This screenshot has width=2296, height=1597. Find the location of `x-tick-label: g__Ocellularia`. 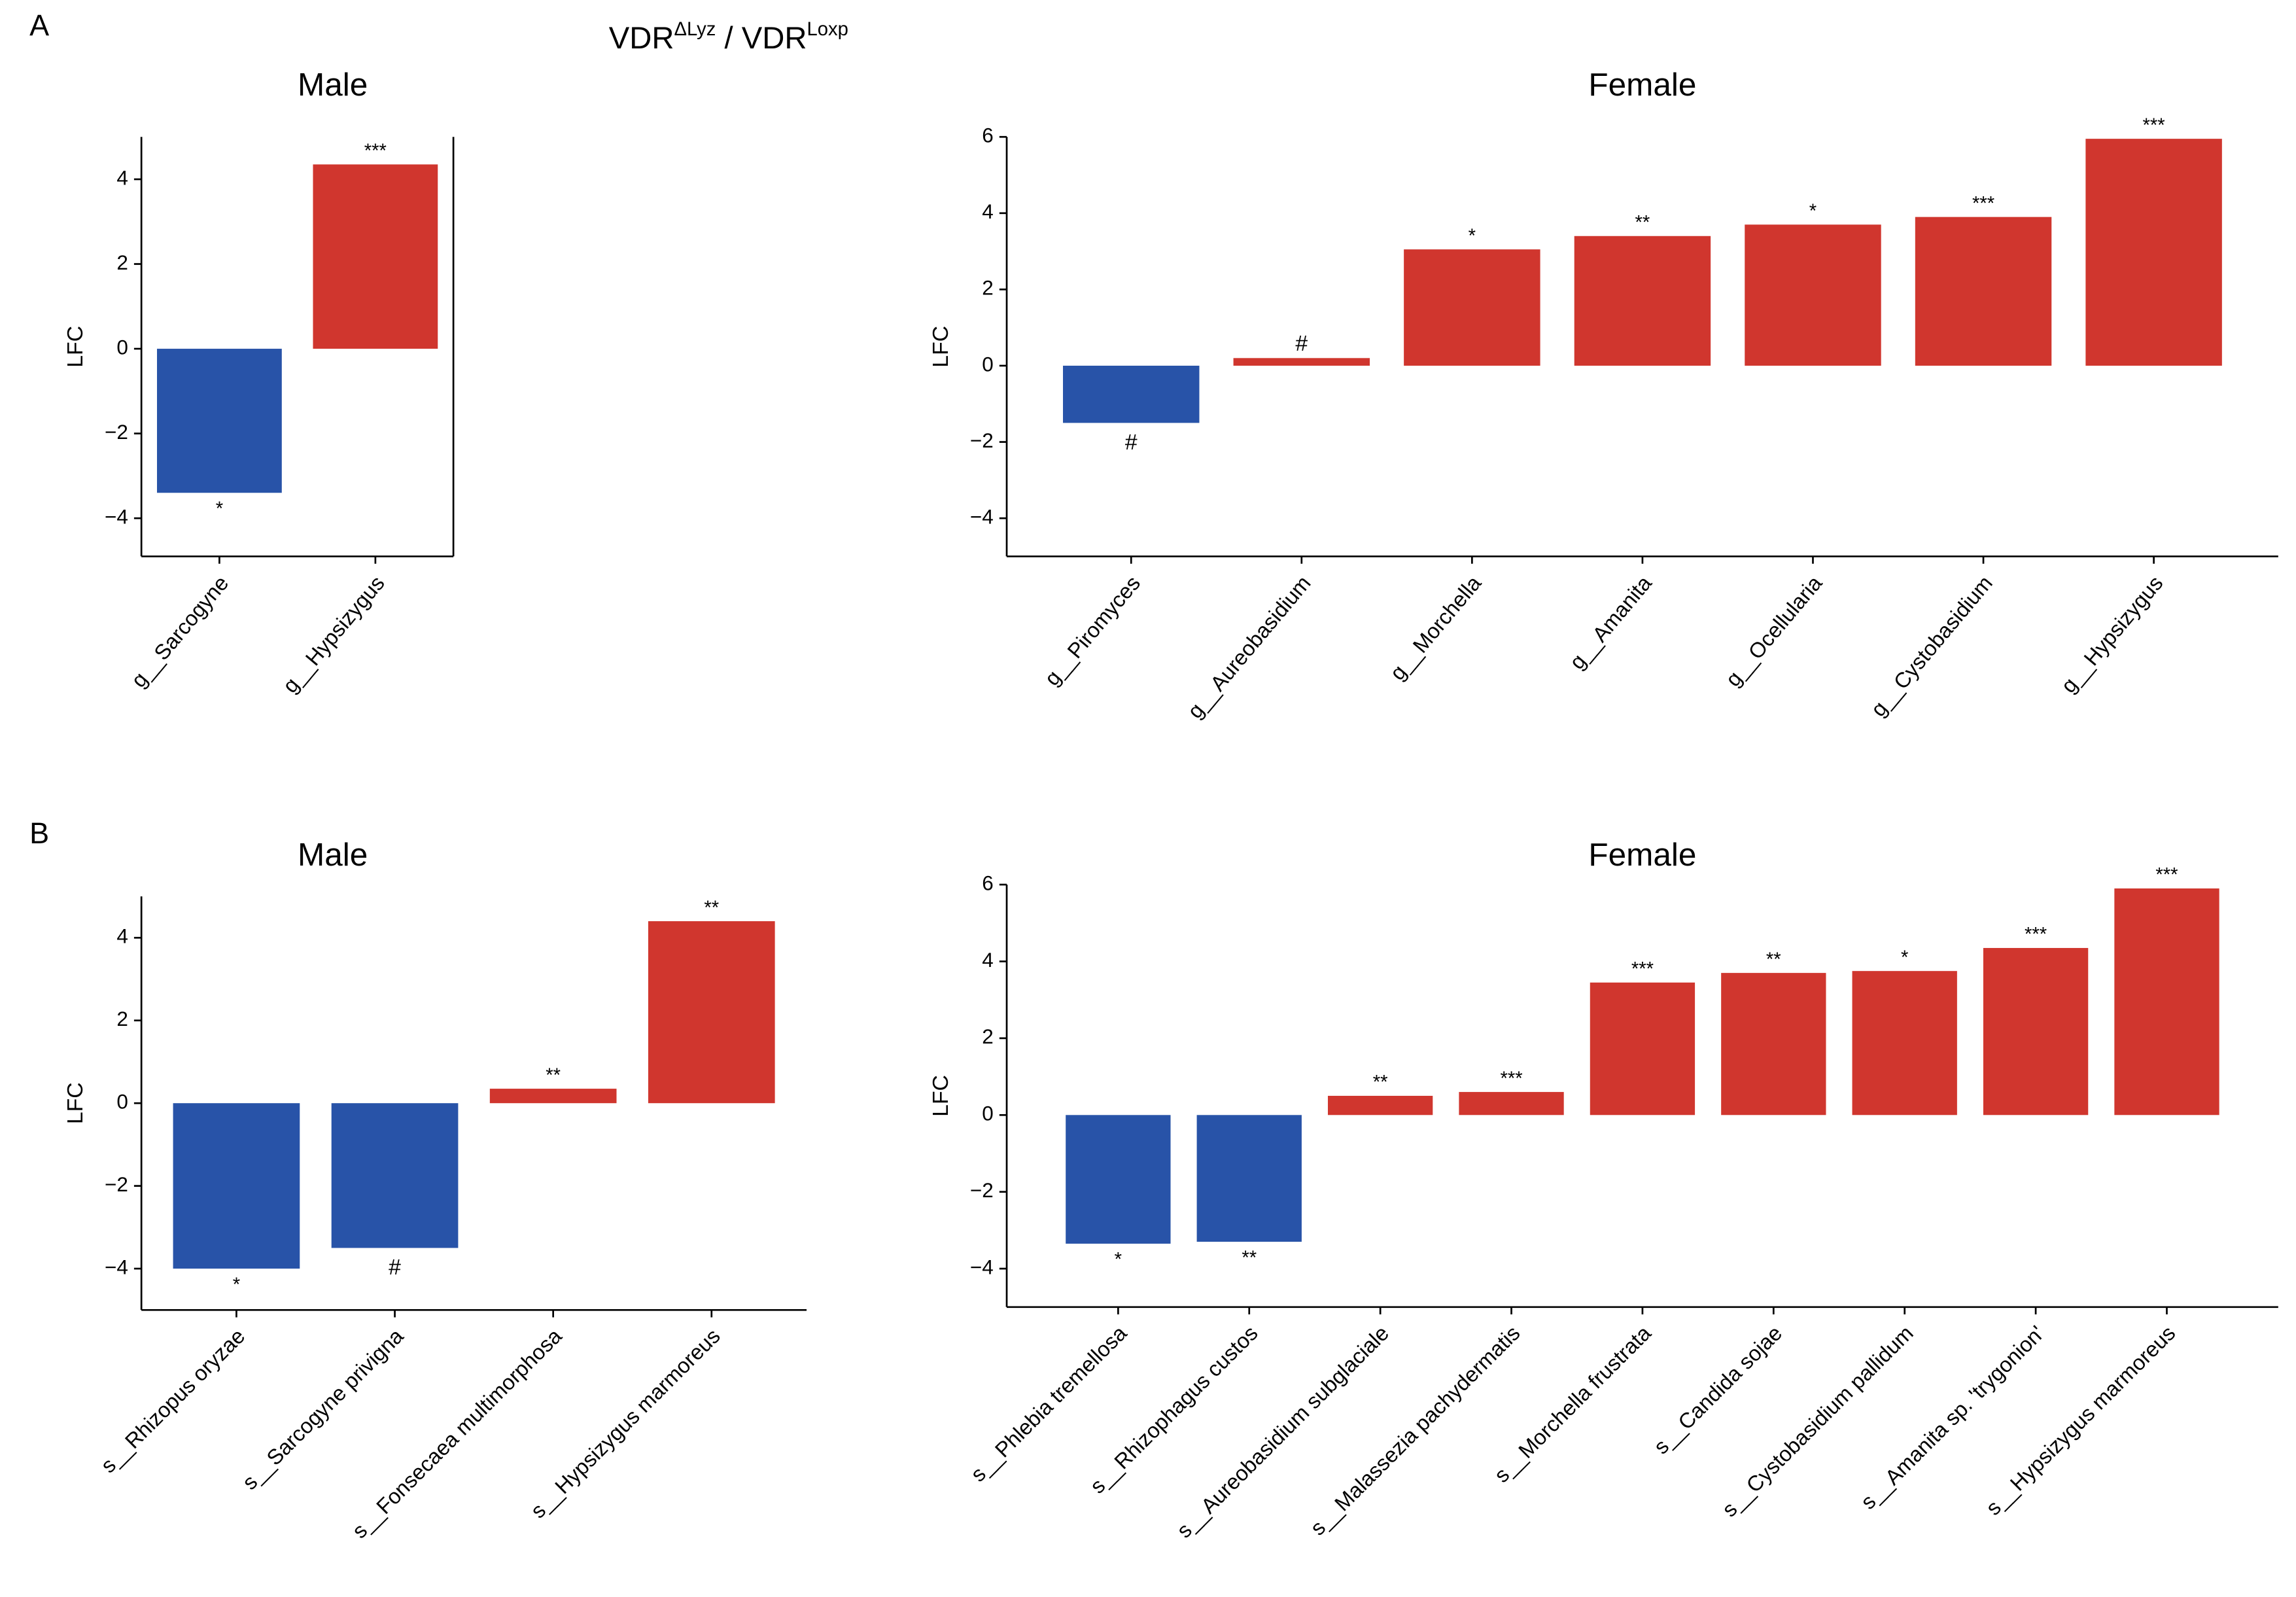

x-tick-label: g__Ocellularia is located at coordinates (1773, 630).